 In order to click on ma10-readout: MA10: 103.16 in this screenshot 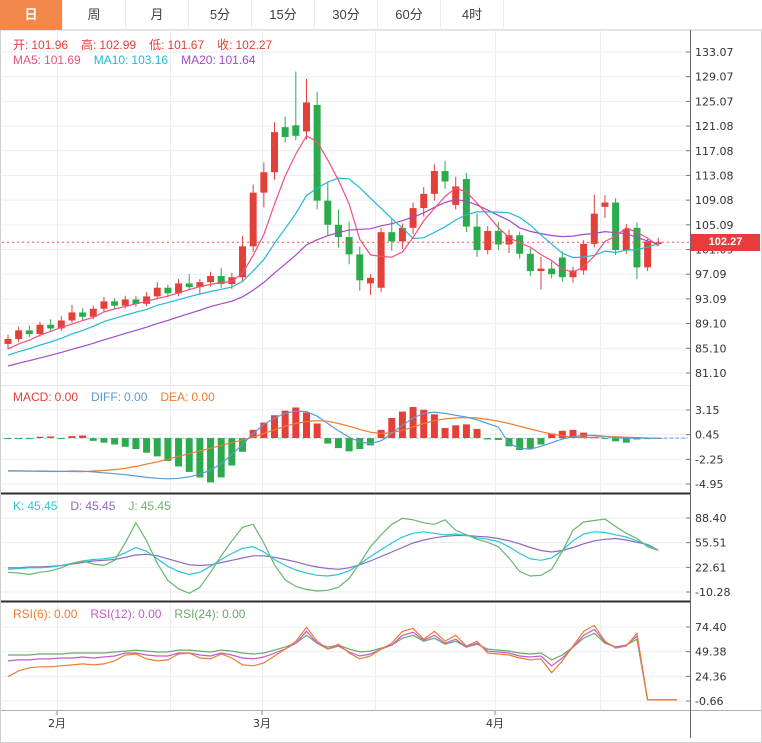, I will do `click(131, 60)`.